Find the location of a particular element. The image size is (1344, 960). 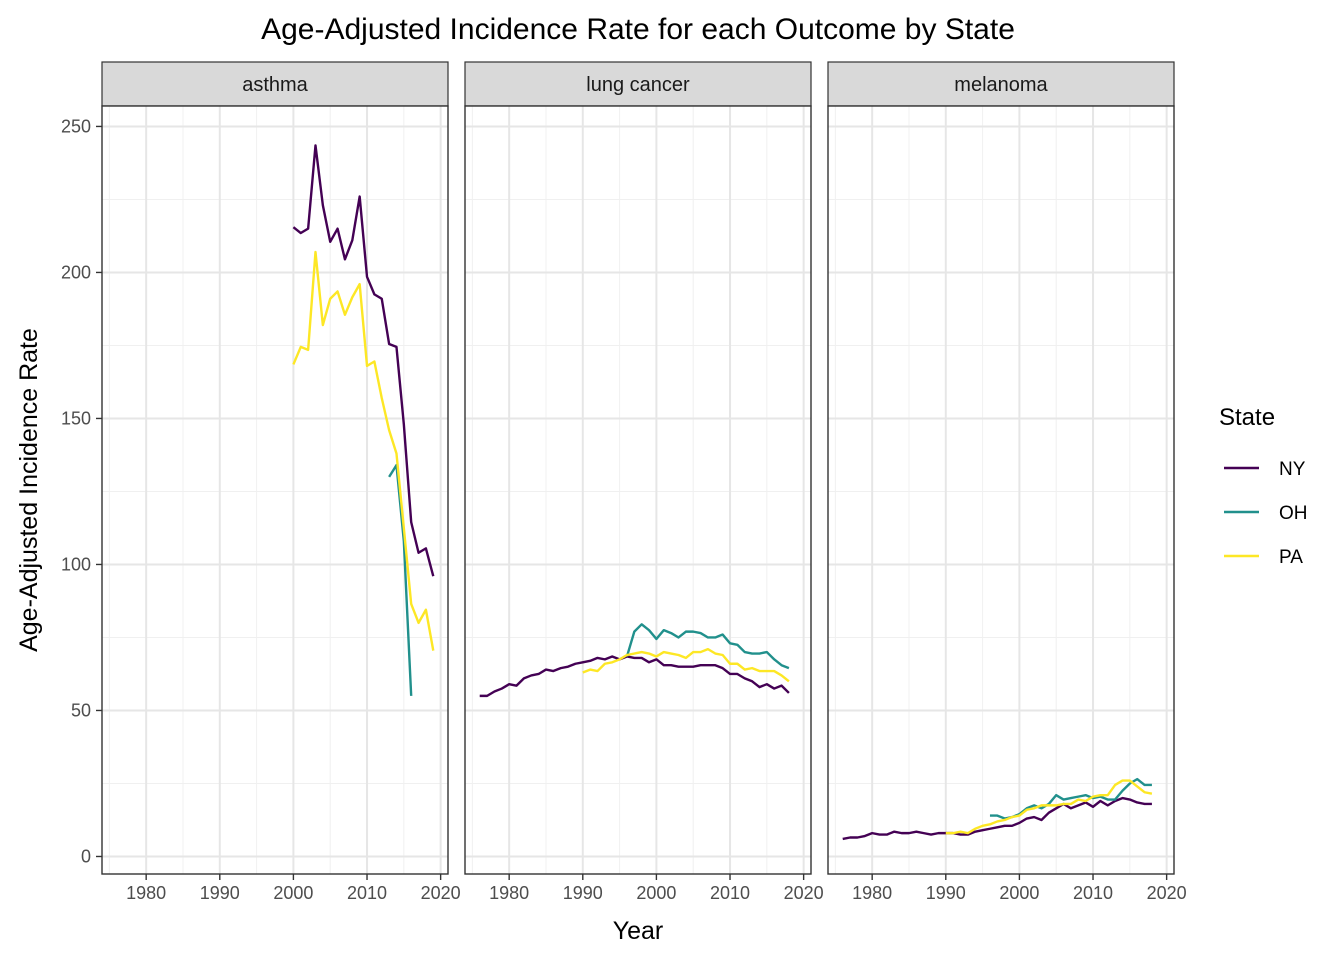

legend-entry-oh: OH is located at coordinates (1266, 513).